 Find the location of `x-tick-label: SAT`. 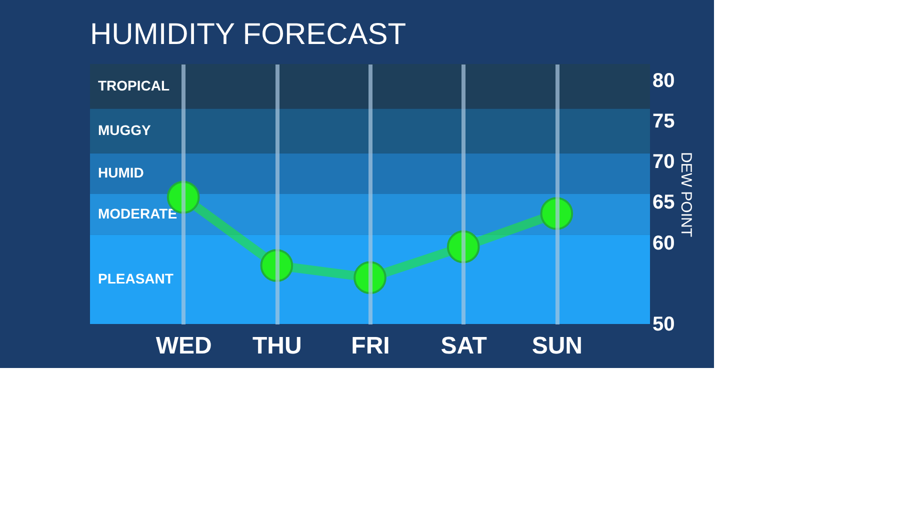

x-tick-label: SAT is located at coordinates (464, 346).